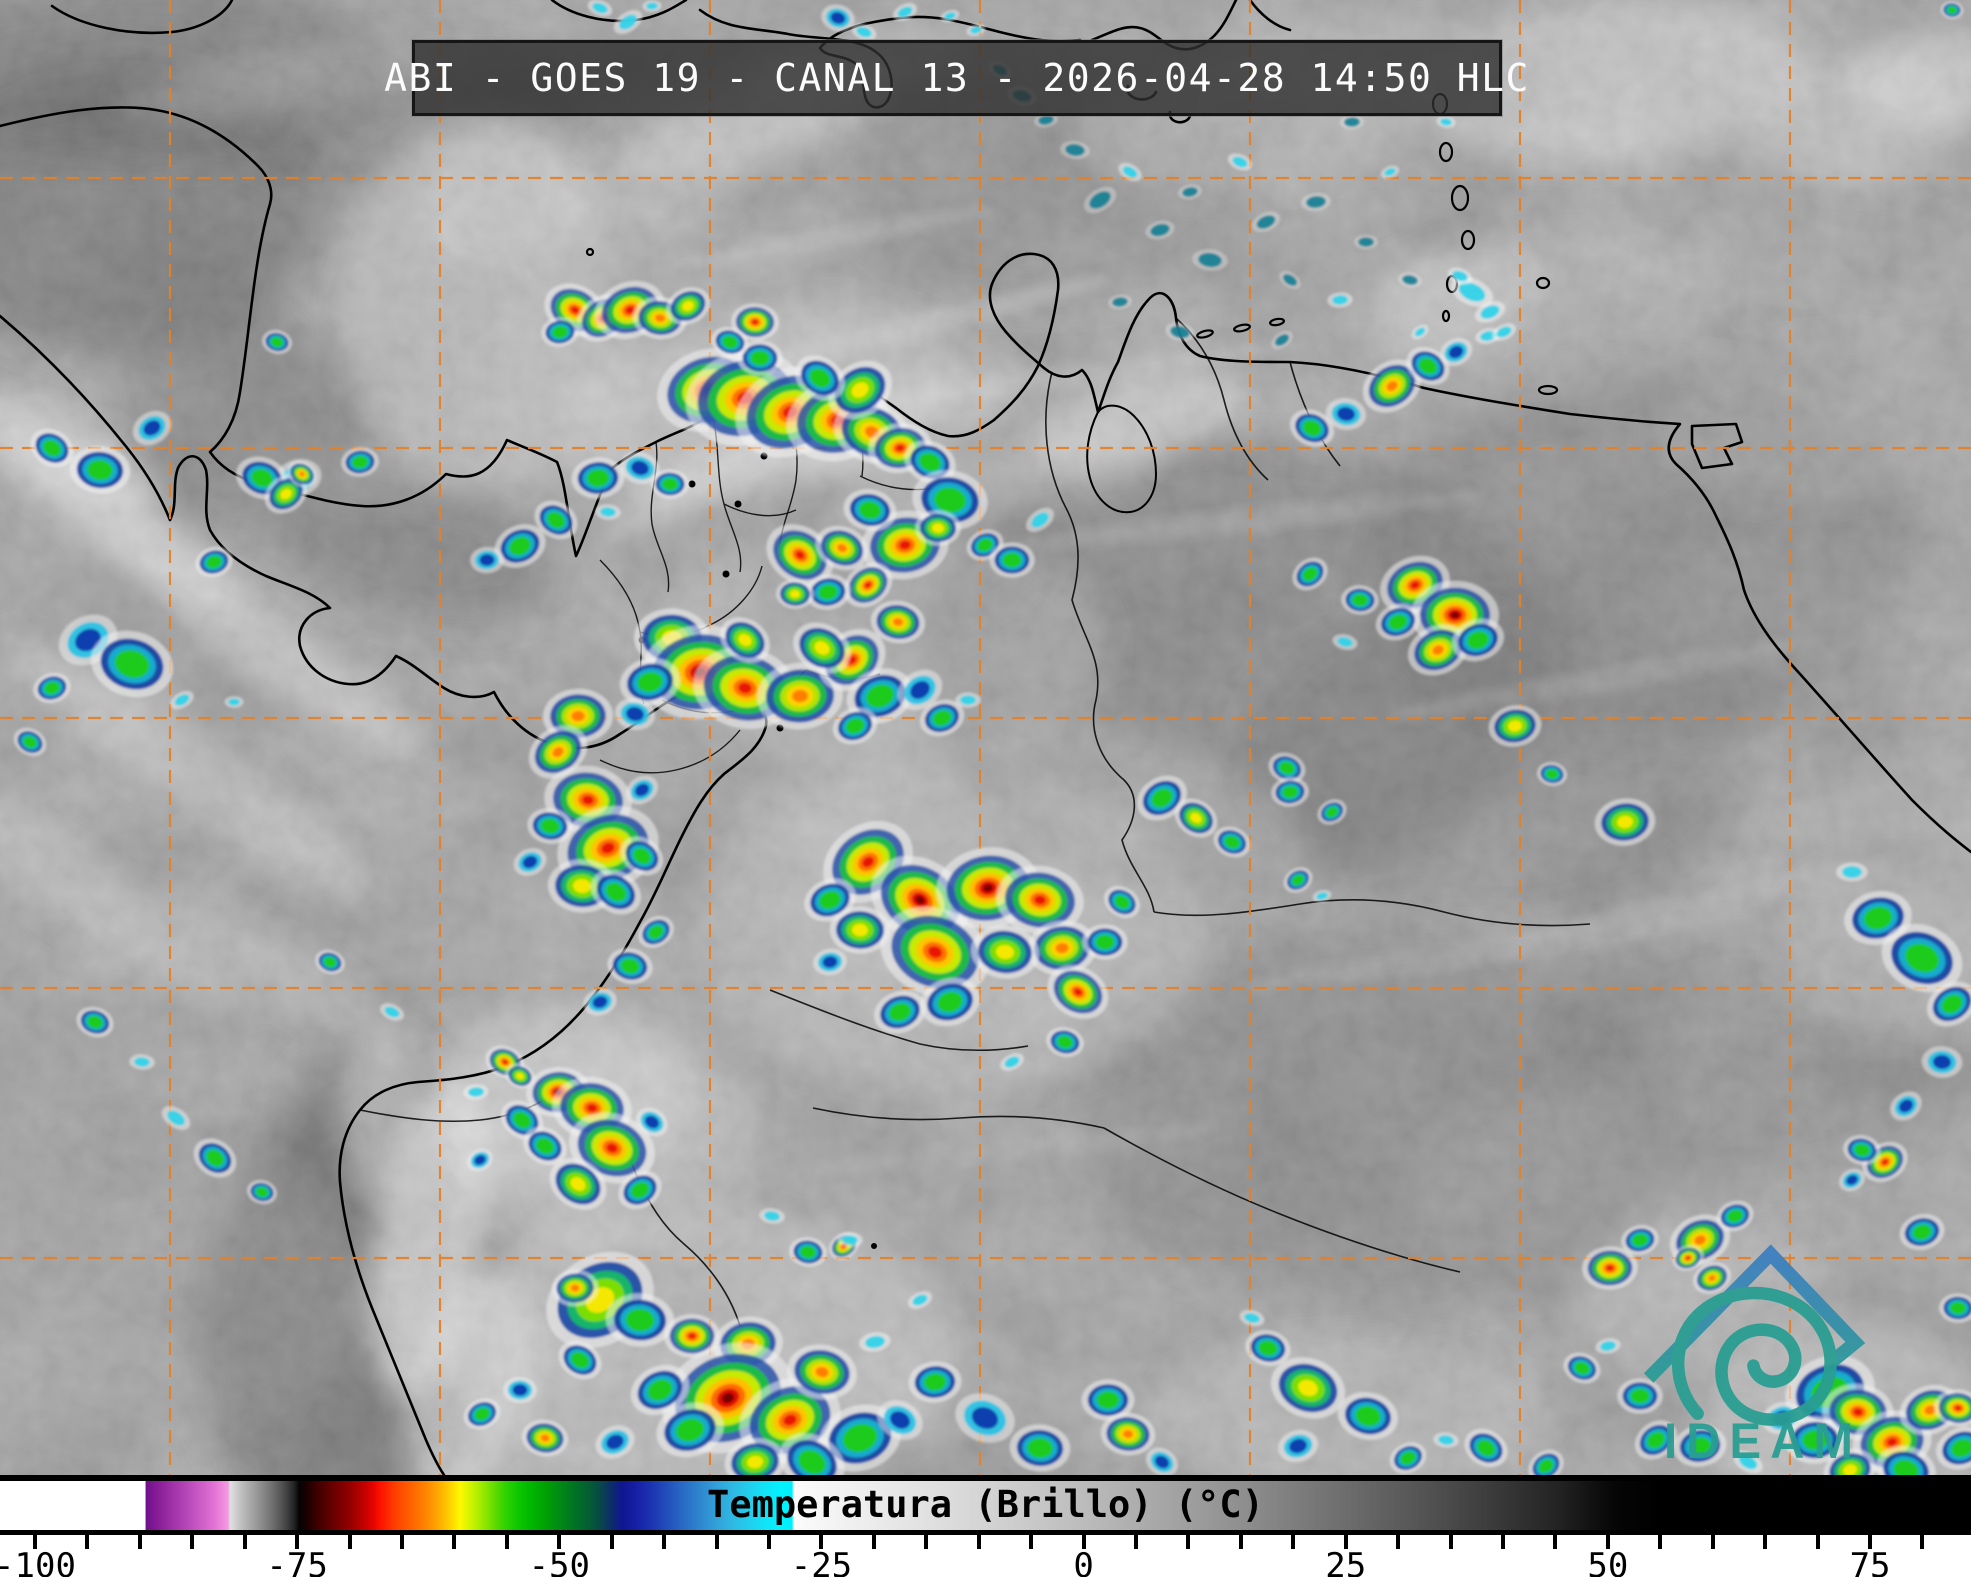 The height and width of the screenshot is (1577, 1971). I want to click on colorbar-tick-label: 75, so click(1870, 1561).